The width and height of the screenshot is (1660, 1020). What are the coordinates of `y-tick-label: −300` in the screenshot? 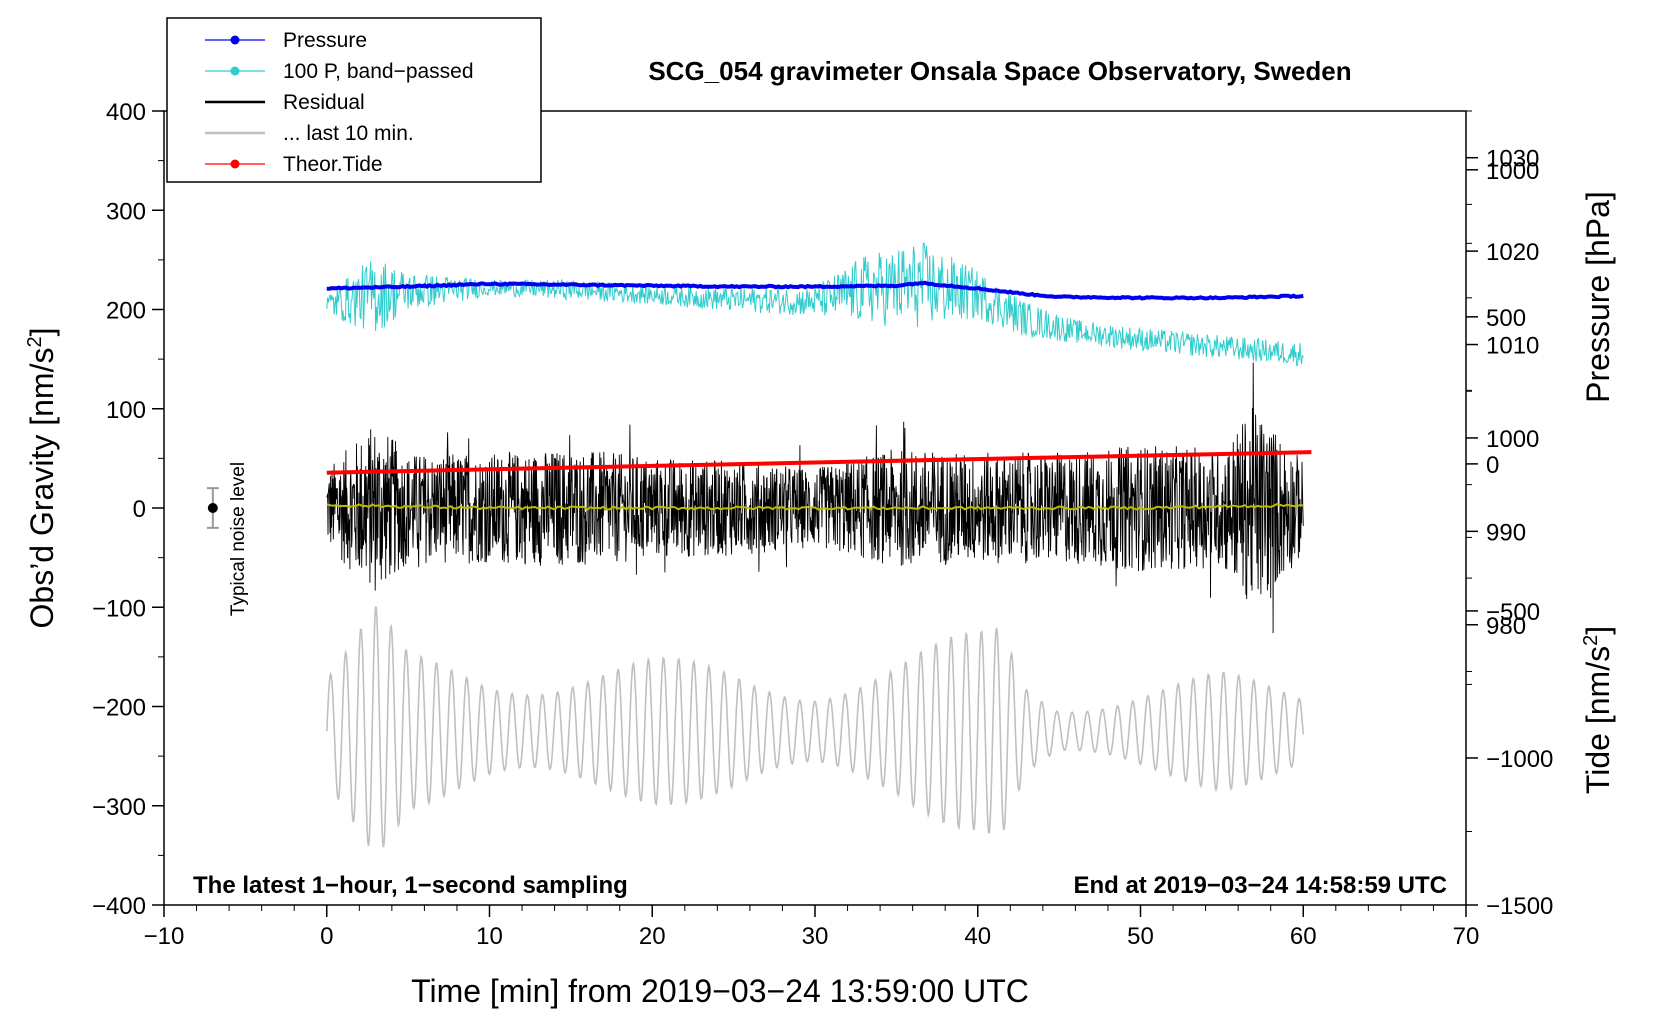 It's located at (119, 807).